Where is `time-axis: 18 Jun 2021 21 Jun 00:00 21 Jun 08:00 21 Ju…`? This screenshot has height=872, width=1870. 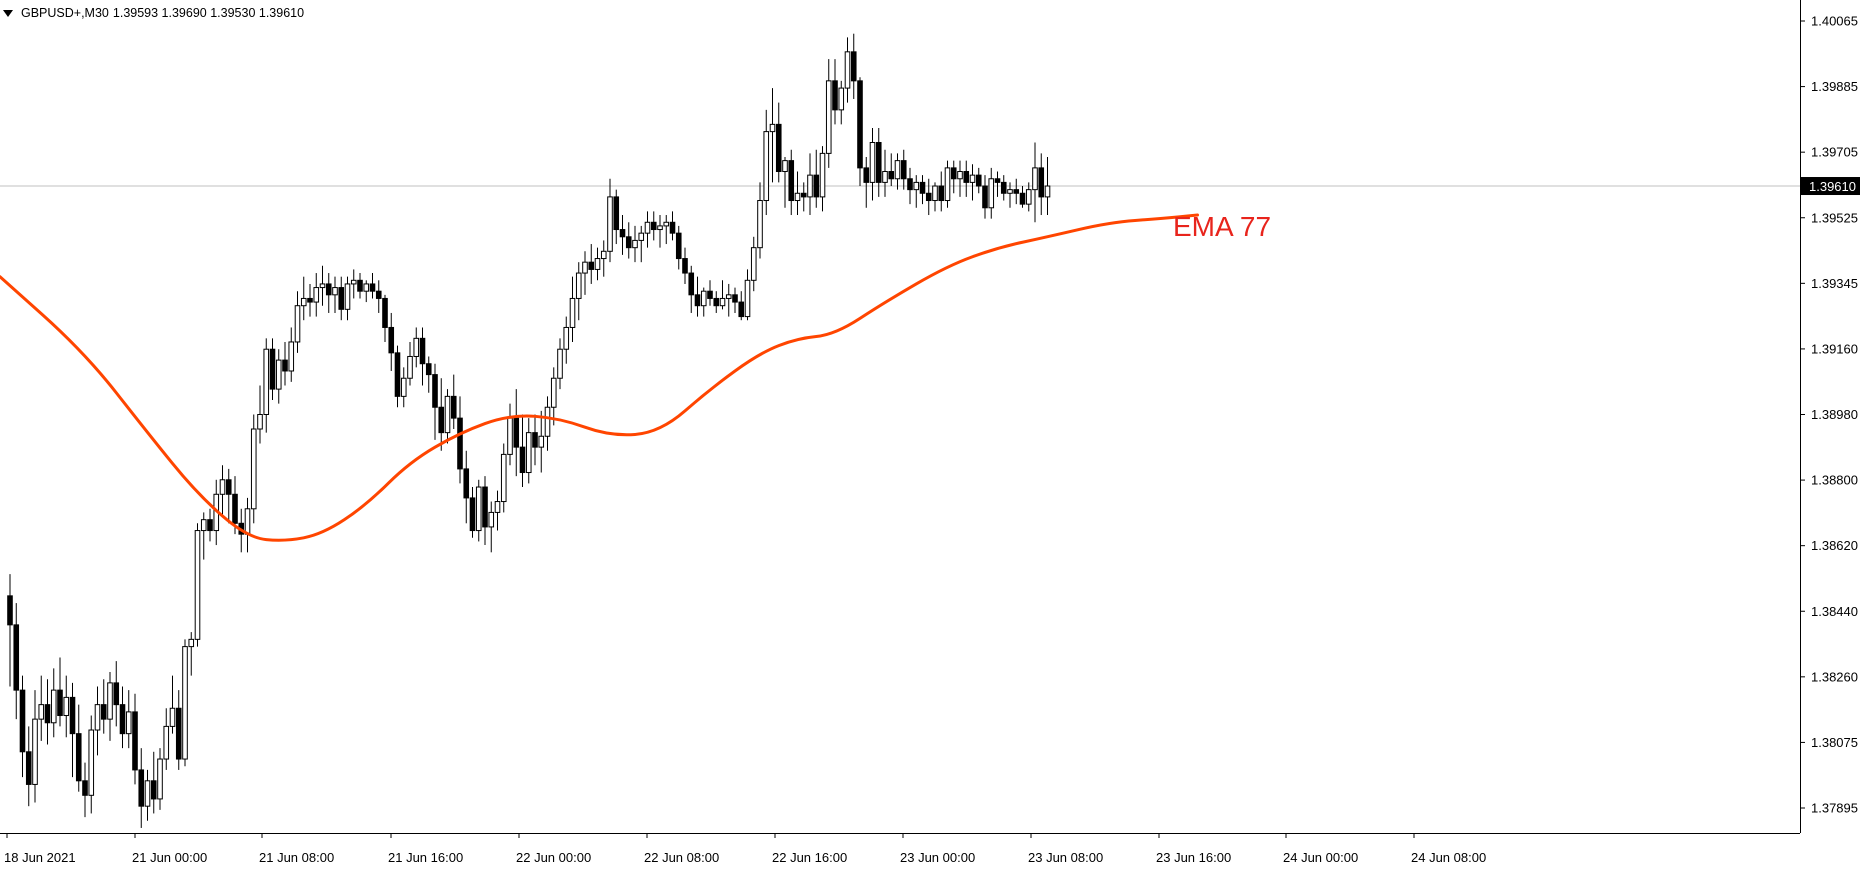 time-axis: 18 Jun 2021 21 Jun 00:00 21 Jun 08:00 21 Ju… is located at coordinates (745, 849).